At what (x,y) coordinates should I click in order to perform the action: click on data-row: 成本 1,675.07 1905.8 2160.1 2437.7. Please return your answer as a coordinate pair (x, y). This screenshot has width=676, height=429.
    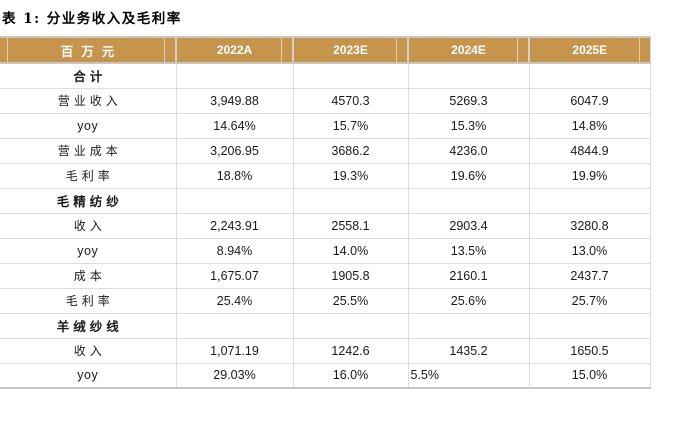
    Looking at the image, I should click on (325, 275).